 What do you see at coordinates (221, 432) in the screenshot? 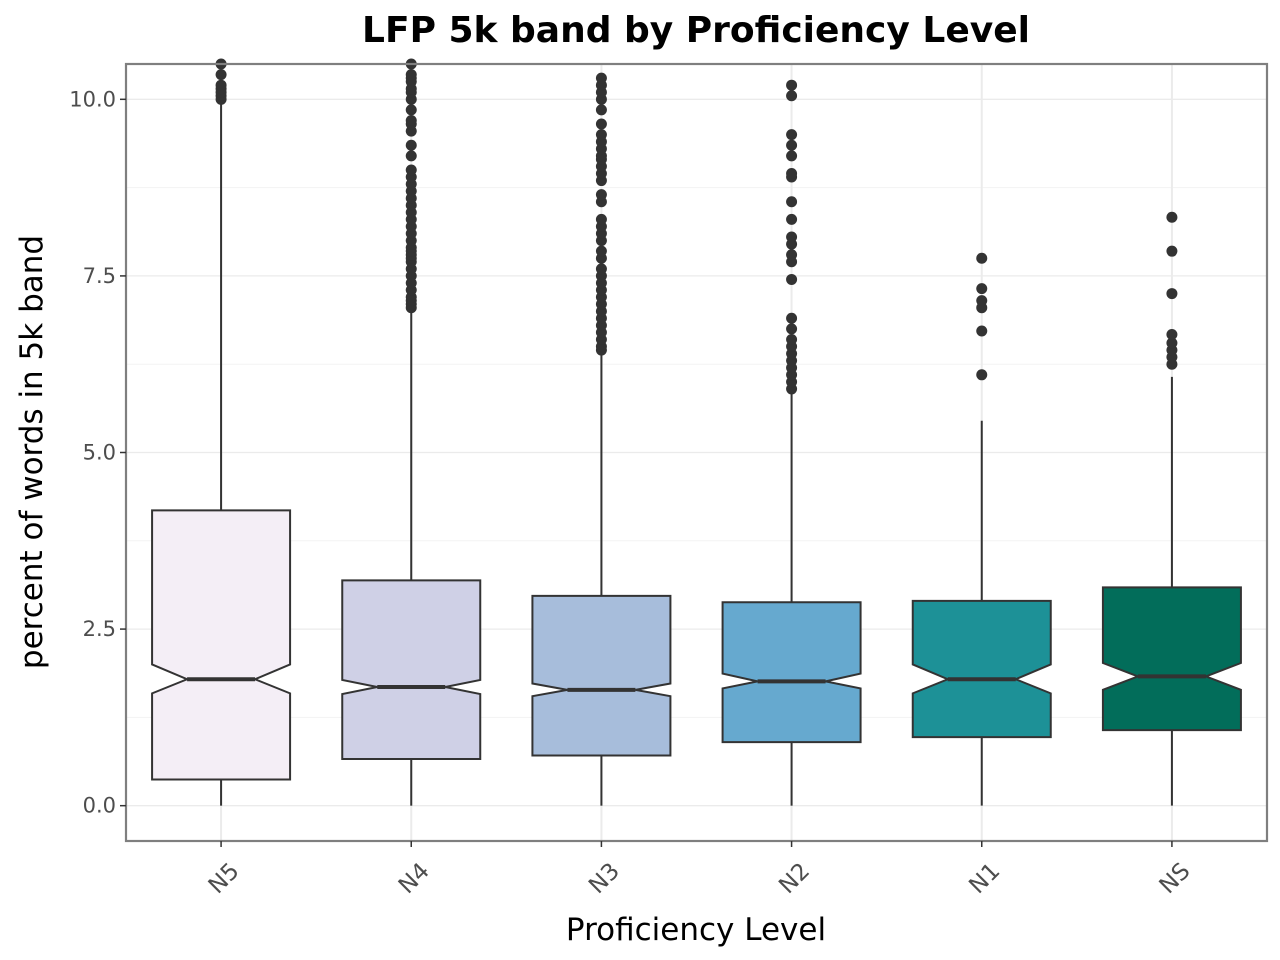
I see `box-group-n5` at bounding box center [221, 432].